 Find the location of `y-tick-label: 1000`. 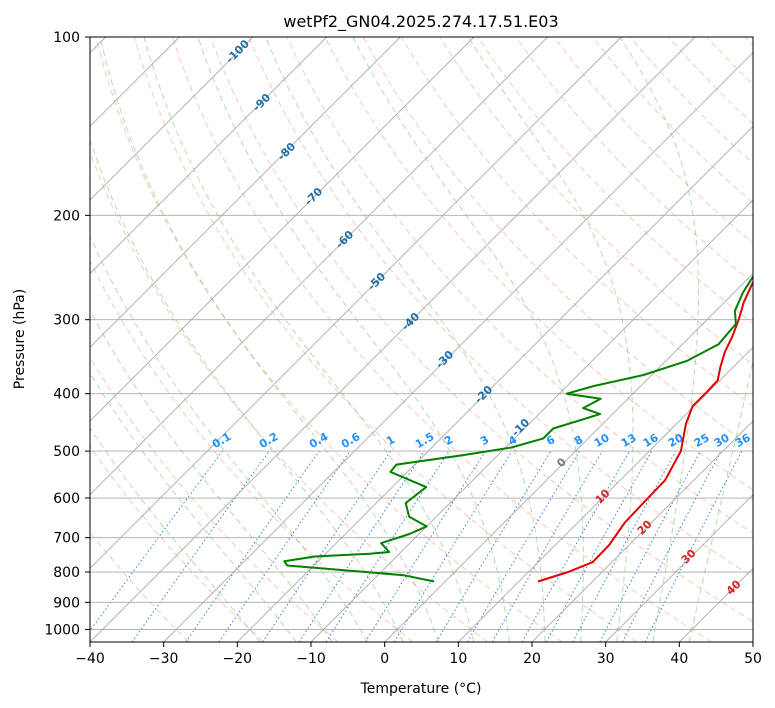

y-tick-label: 1000 is located at coordinates (62, 630).